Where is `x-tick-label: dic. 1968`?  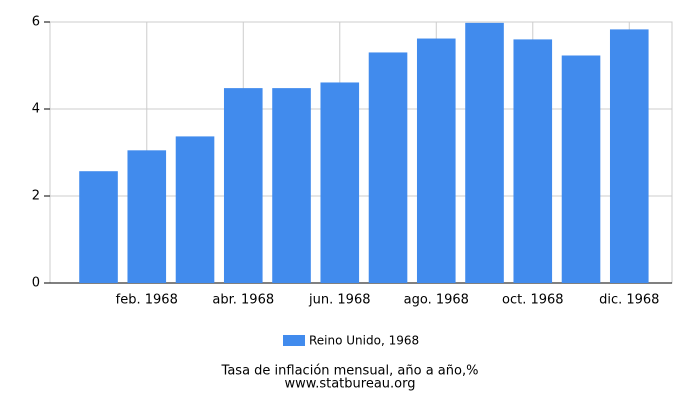
x-tick-label: dic. 1968 is located at coordinates (629, 300).